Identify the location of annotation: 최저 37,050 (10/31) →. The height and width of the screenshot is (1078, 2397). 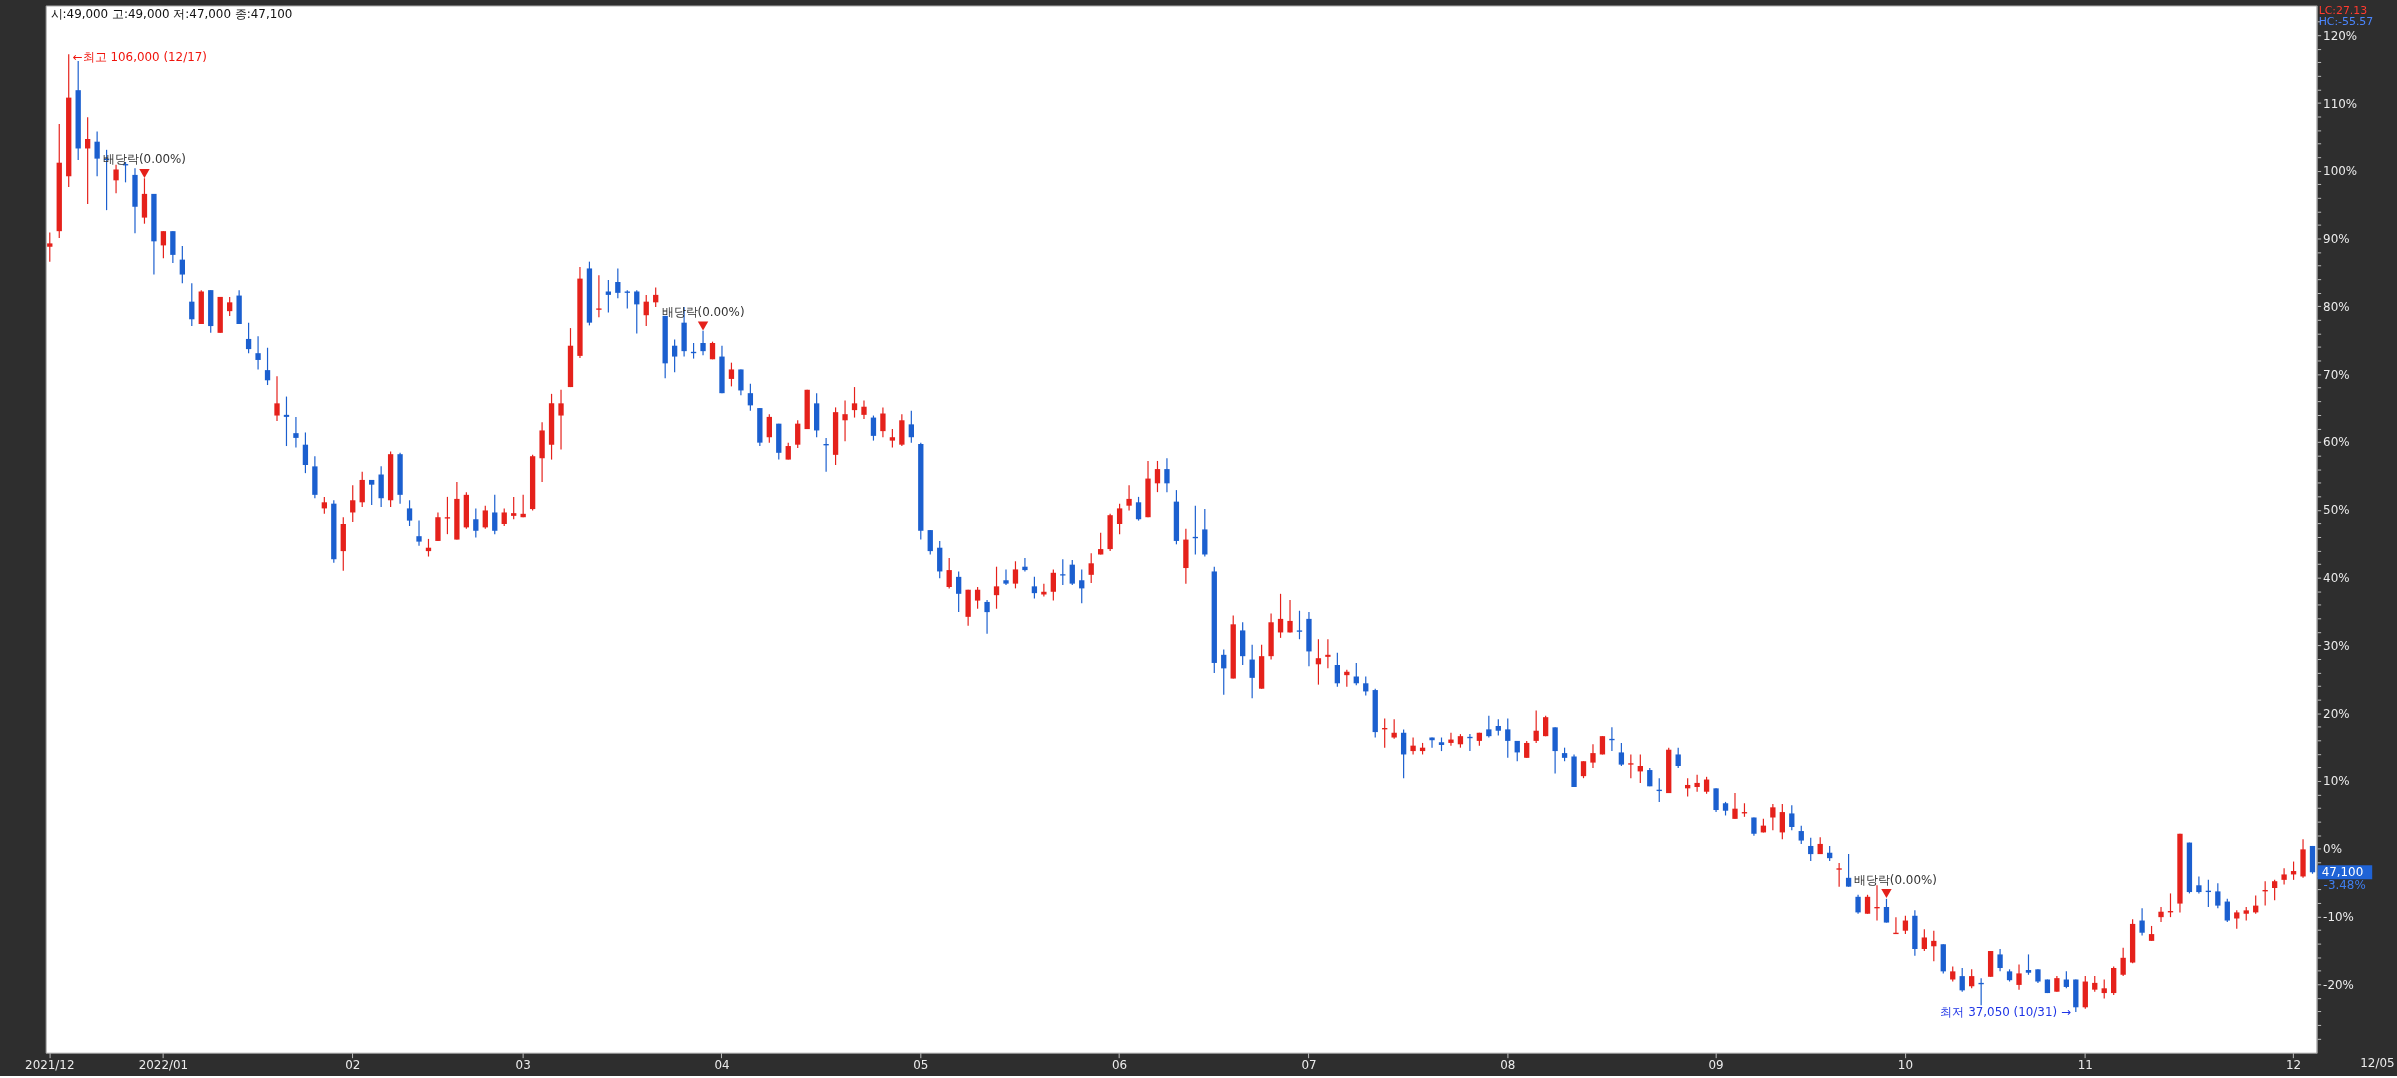
(2005, 1012).